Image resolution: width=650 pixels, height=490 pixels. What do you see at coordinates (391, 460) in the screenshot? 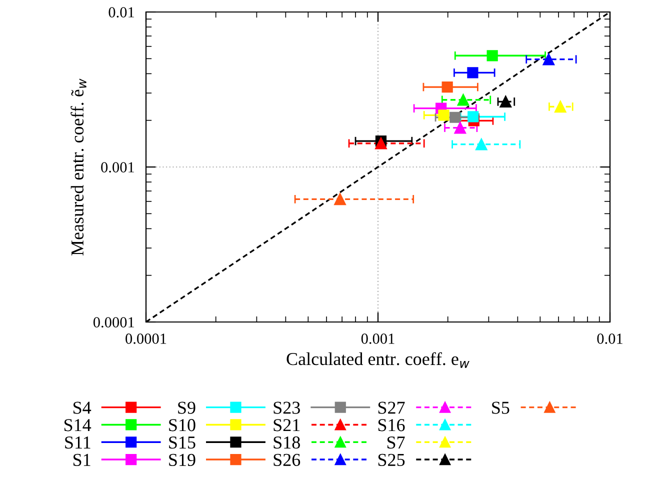
I see `legend-label: S25` at bounding box center [391, 460].